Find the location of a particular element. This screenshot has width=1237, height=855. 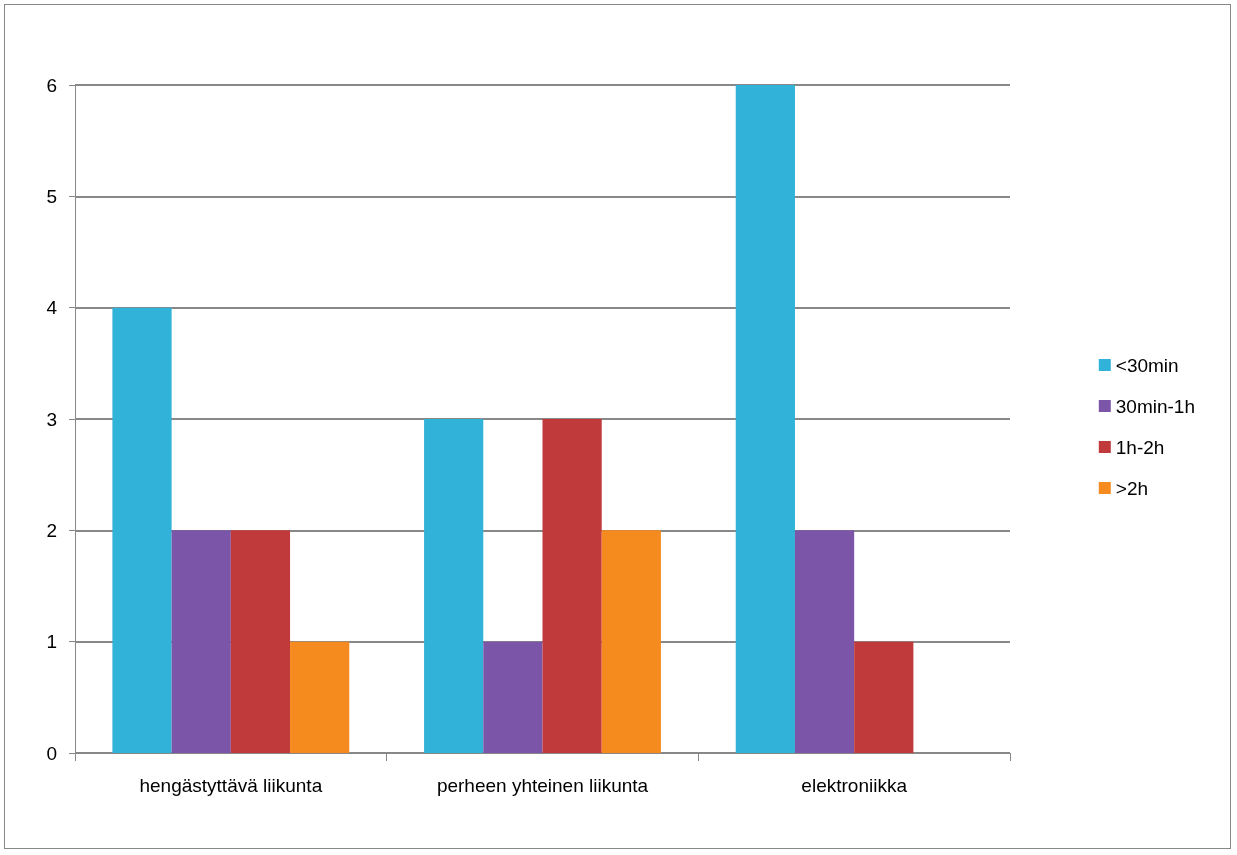

legend-label: 30min-1h is located at coordinates (1155, 406).